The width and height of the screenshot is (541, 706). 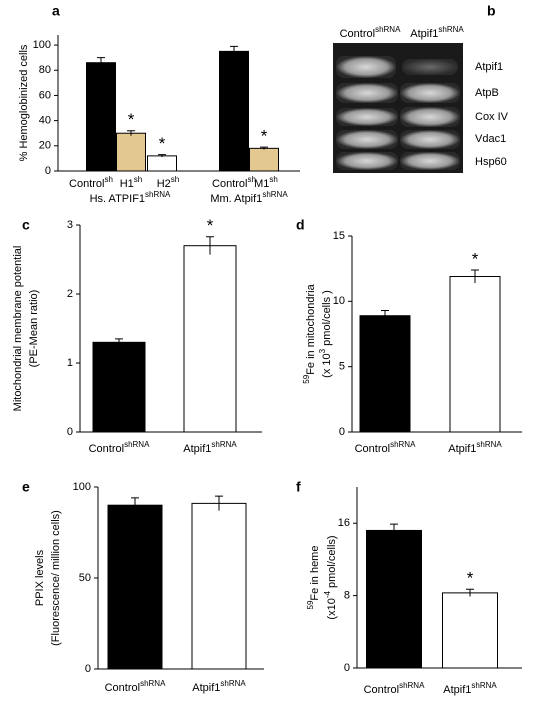 I want to click on y-tick-label: 60, so click(x=45, y=95).